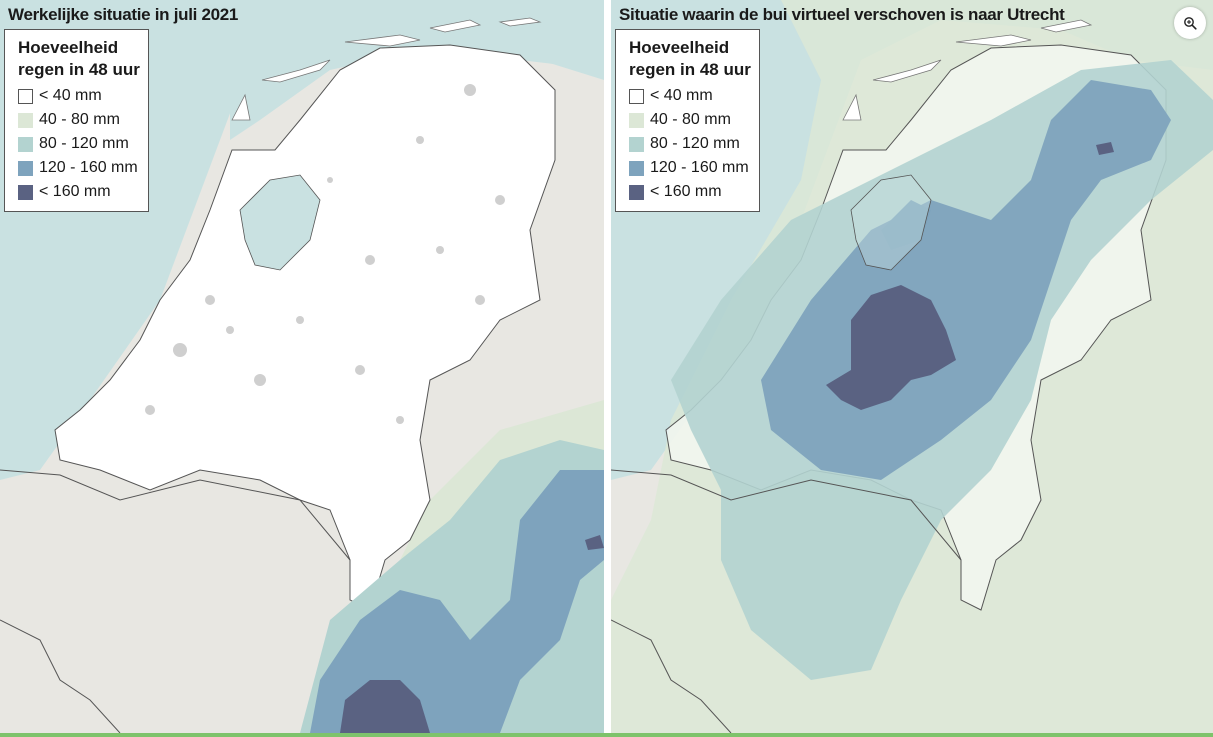 This screenshot has height=737, width=1213. Describe the element at coordinates (606, 735) in the screenshot. I see `bottom-accent-bar` at that location.